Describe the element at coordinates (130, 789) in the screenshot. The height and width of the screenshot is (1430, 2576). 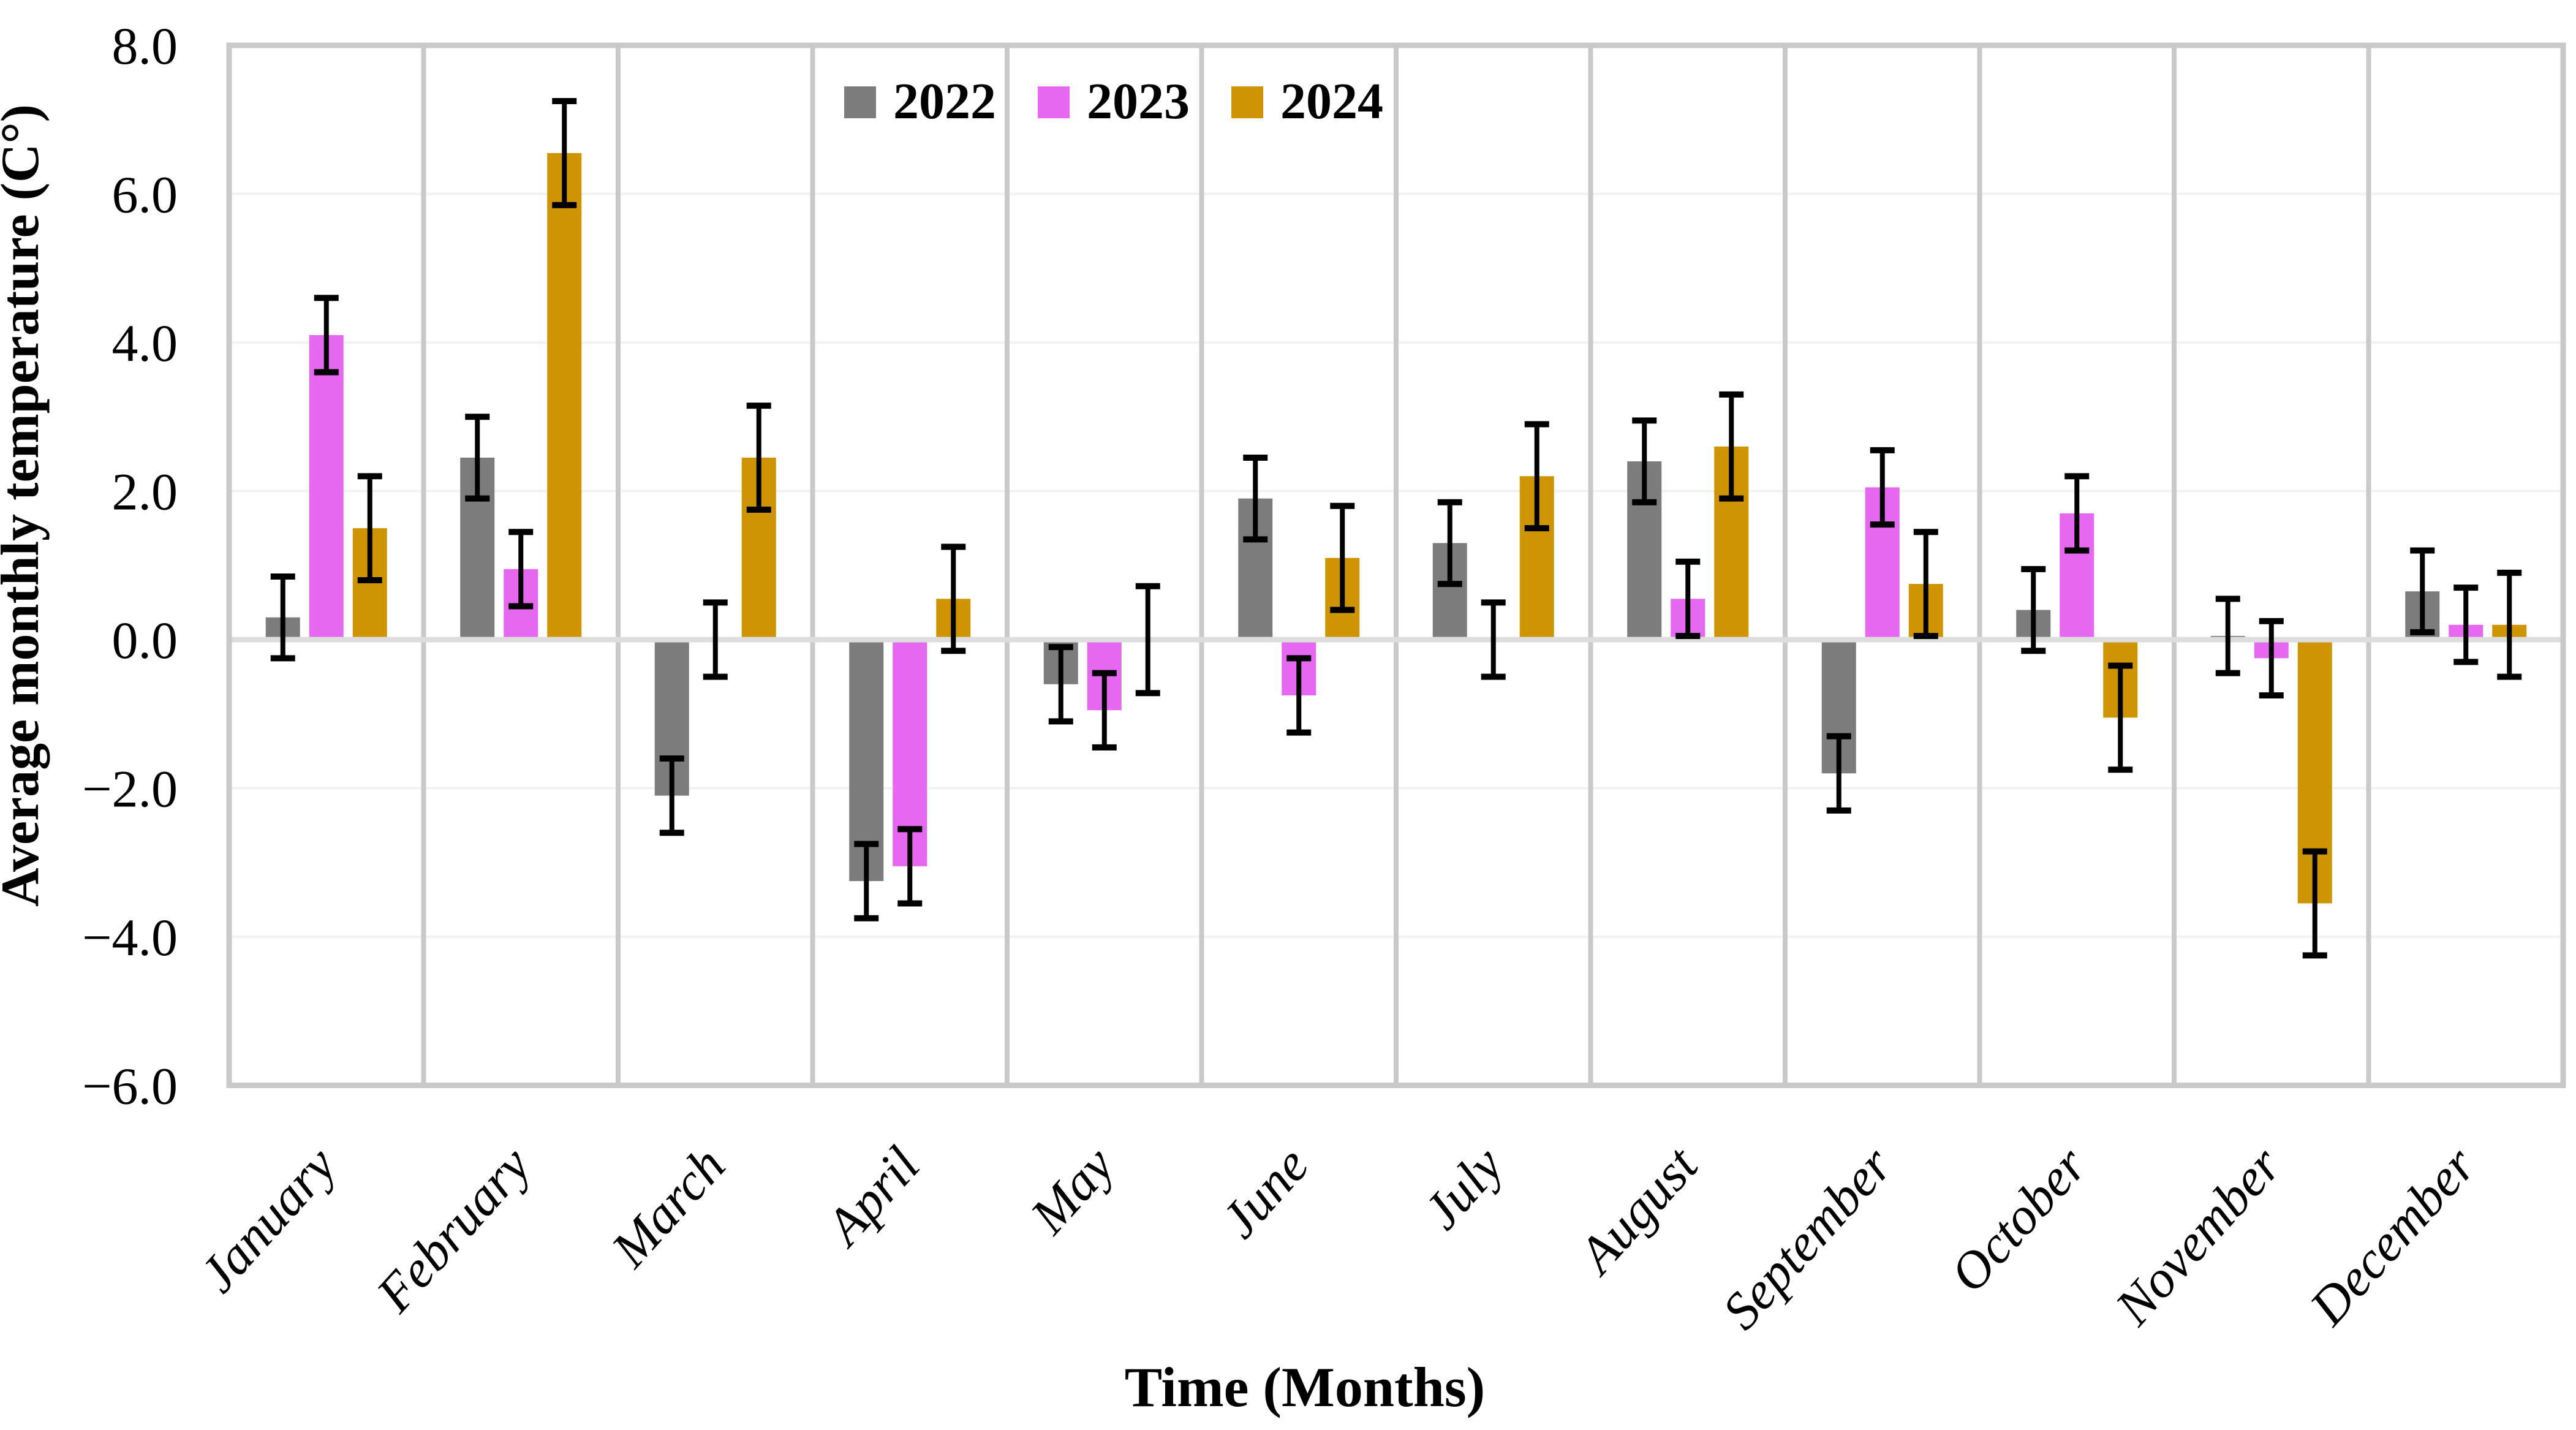
I see `y-tick-label-−2.0: −2.0` at that location.